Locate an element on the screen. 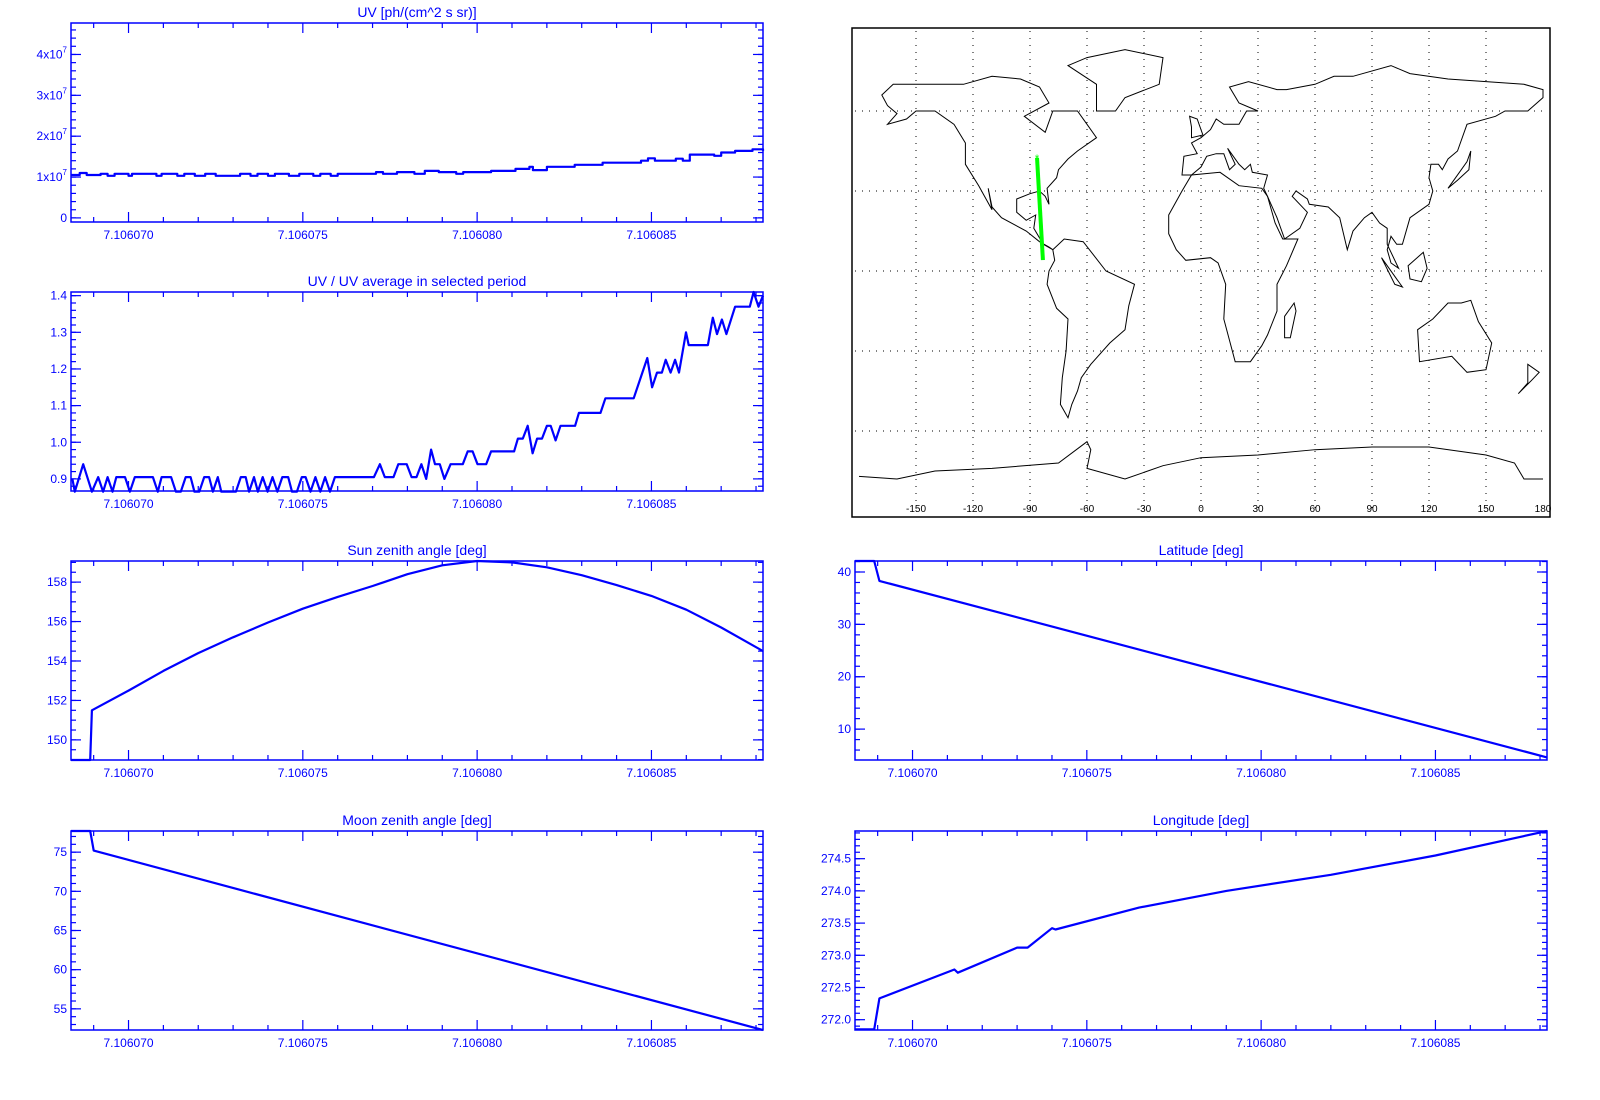 The image size is (1600, 1100). longitude-label: -60 is located at coordinates (1087, 509).